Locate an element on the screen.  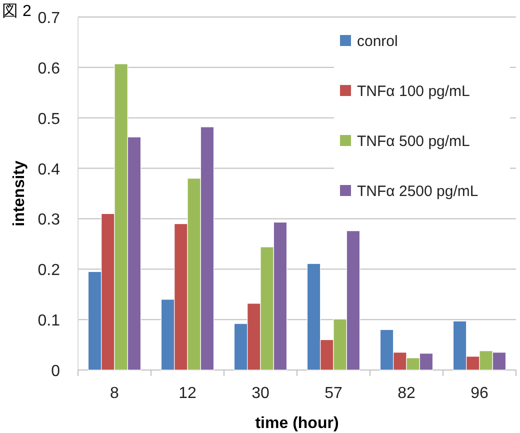
x-tick-label: 82 is located at coordinates (407, 393).